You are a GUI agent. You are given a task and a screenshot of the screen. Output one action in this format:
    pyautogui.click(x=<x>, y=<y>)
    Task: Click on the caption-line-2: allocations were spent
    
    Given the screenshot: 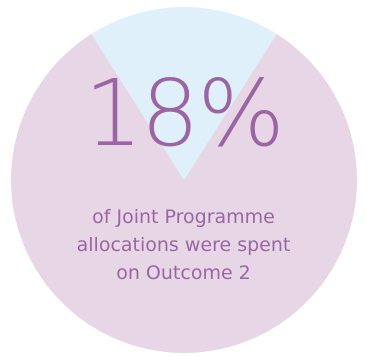 What is the action you would take?
    pyautogui.click(x=183, y=245)
    